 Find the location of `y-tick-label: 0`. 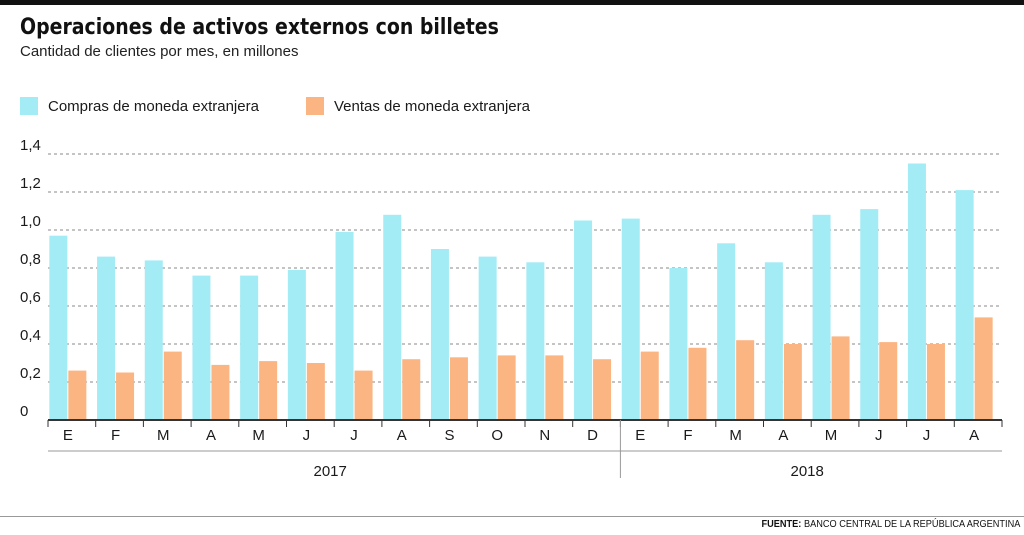

y-tick-label: 0 is located at coordinates (24, 411).